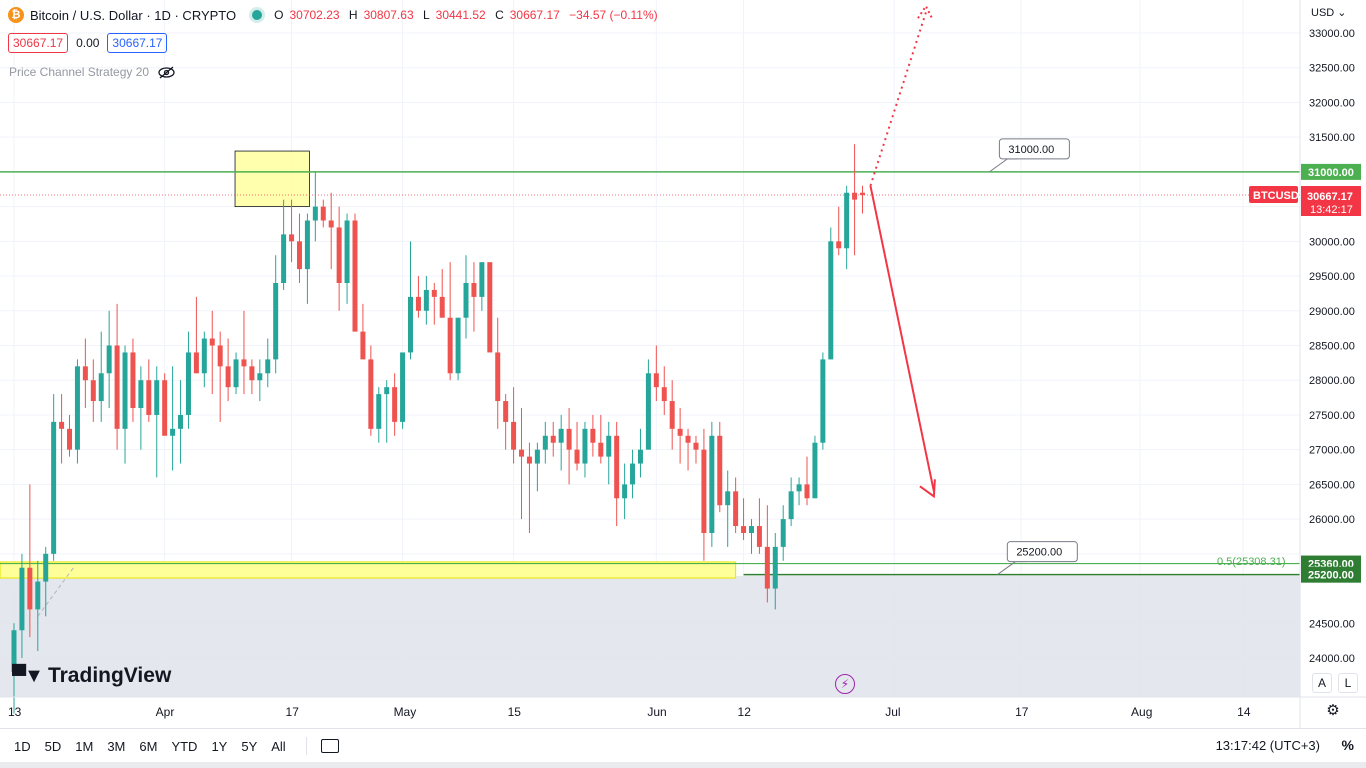  What do you see at coordinates (515, 712) in the screenshot?
I see `x-tick-label: 15` at bounding box center [515, 712].